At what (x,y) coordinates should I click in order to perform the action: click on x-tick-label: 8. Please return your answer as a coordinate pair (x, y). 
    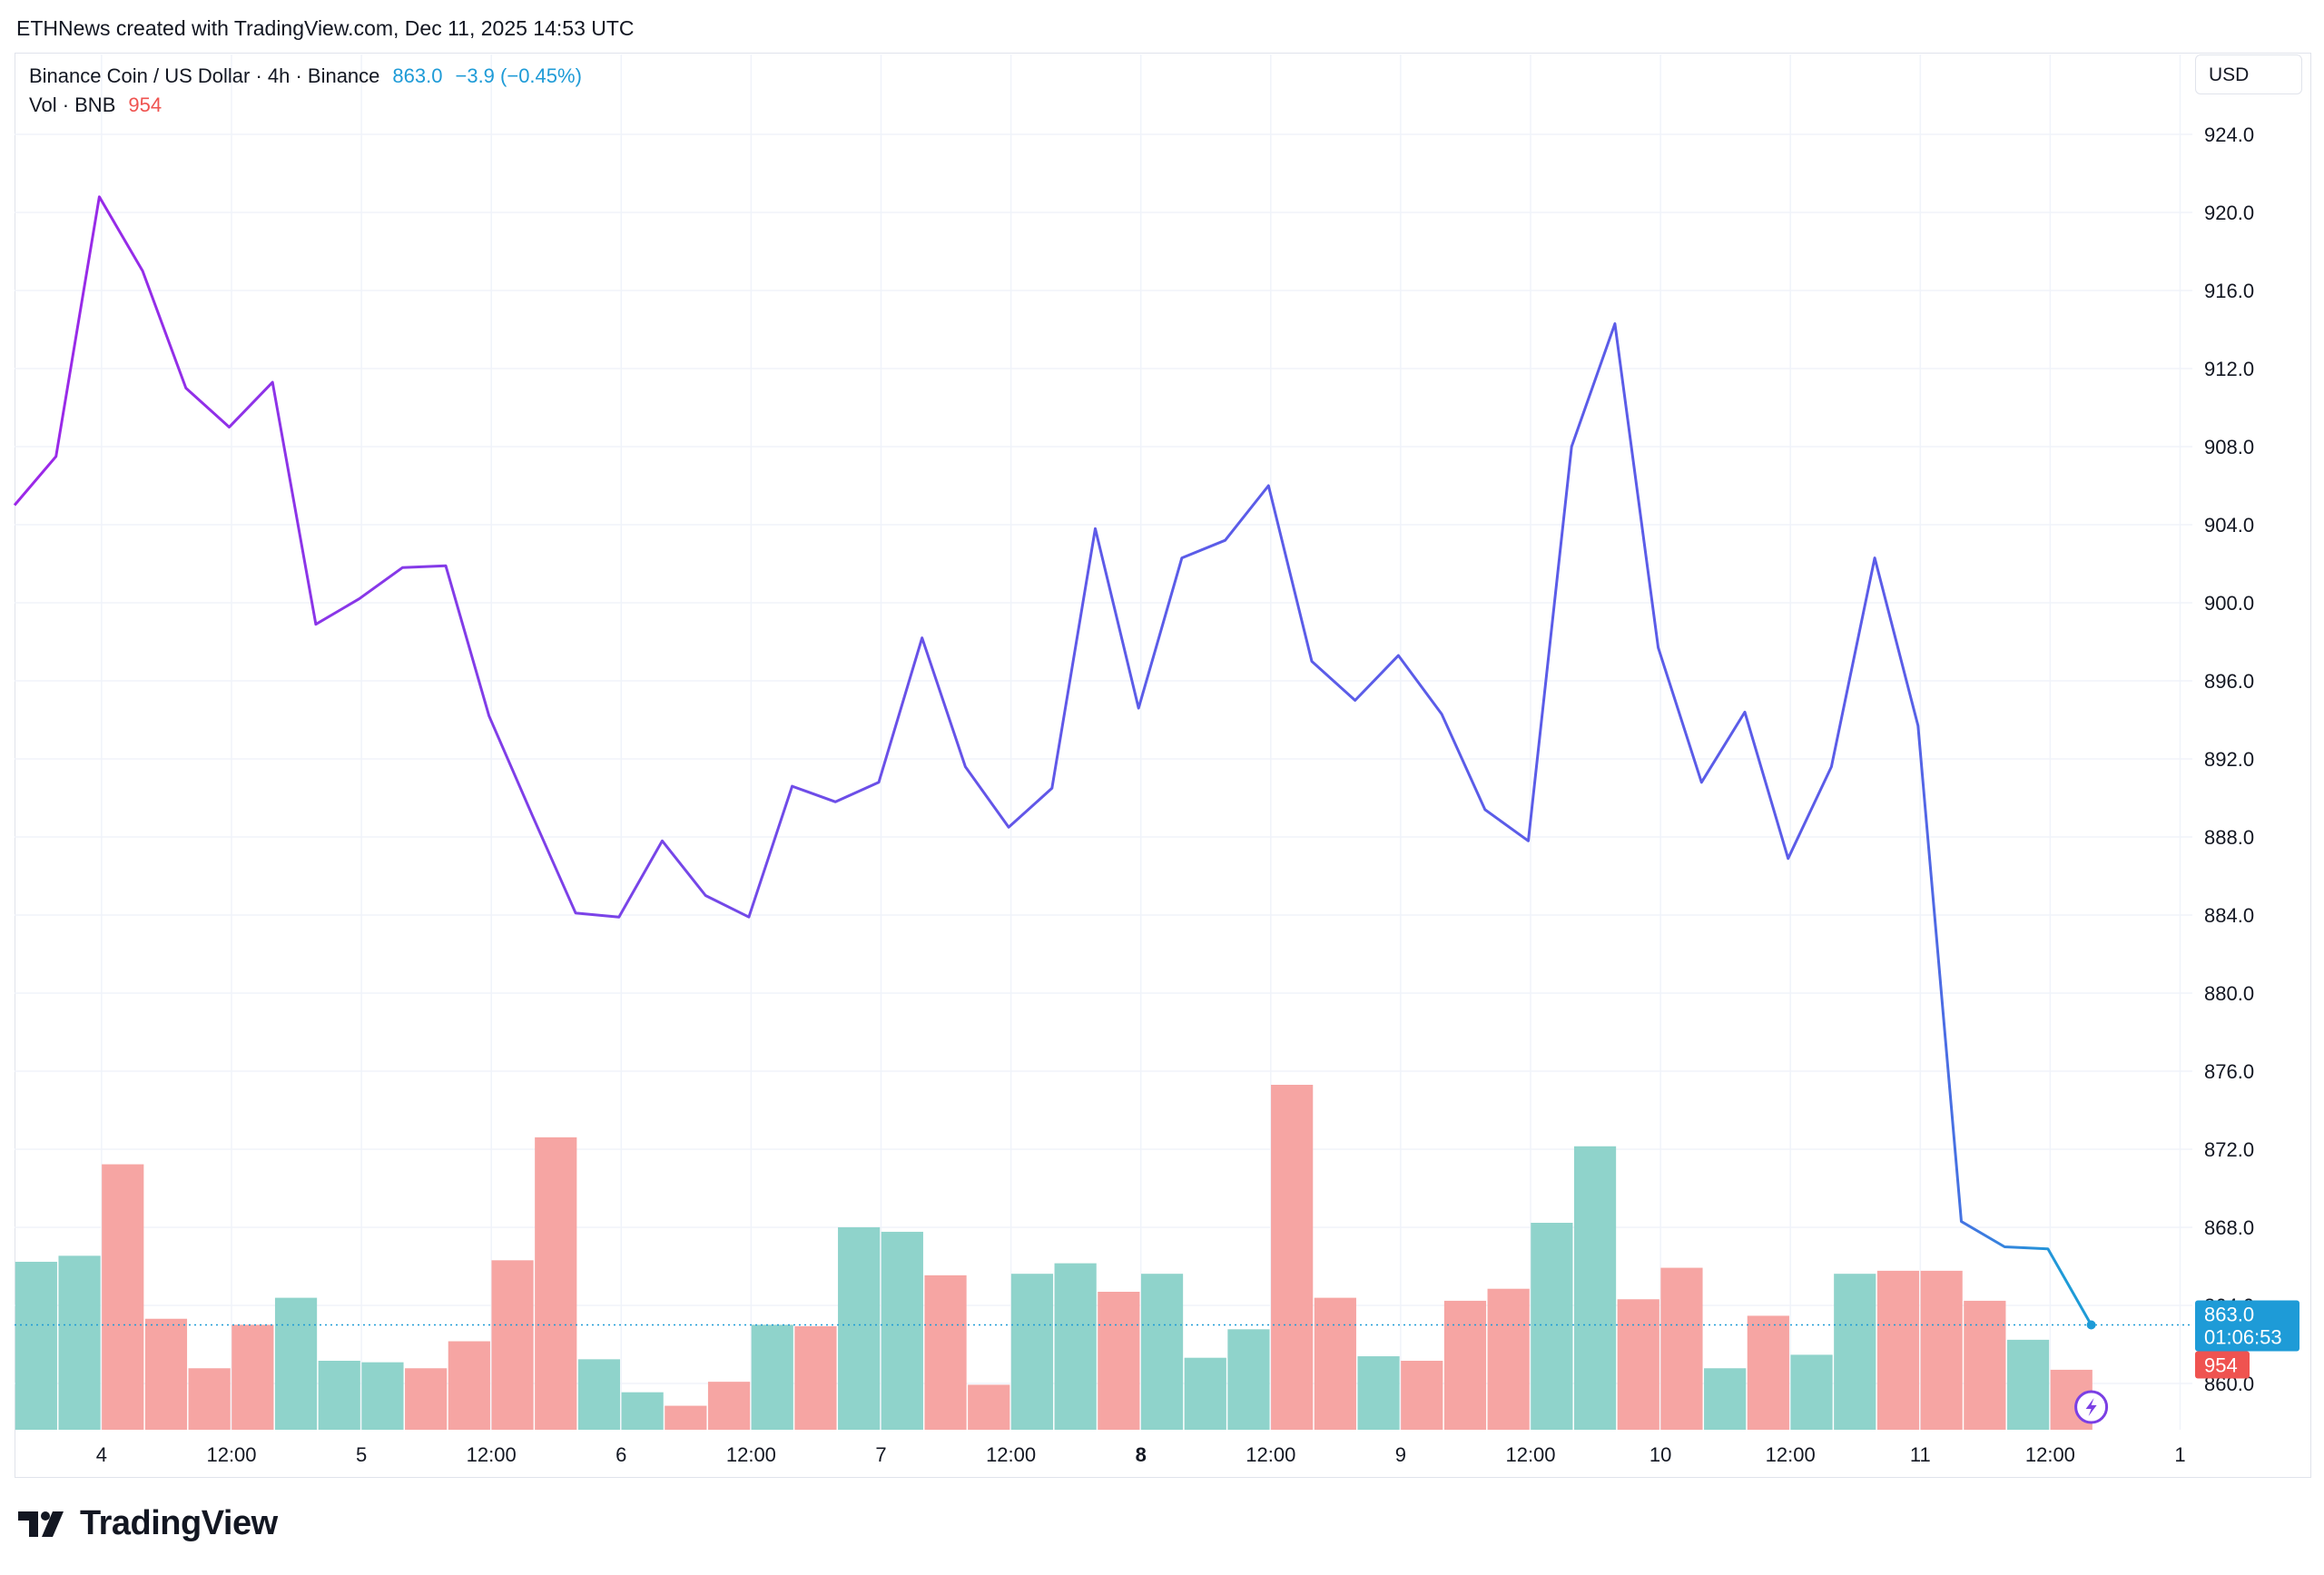
    Looking at the image, I should click on (1141, 1455).